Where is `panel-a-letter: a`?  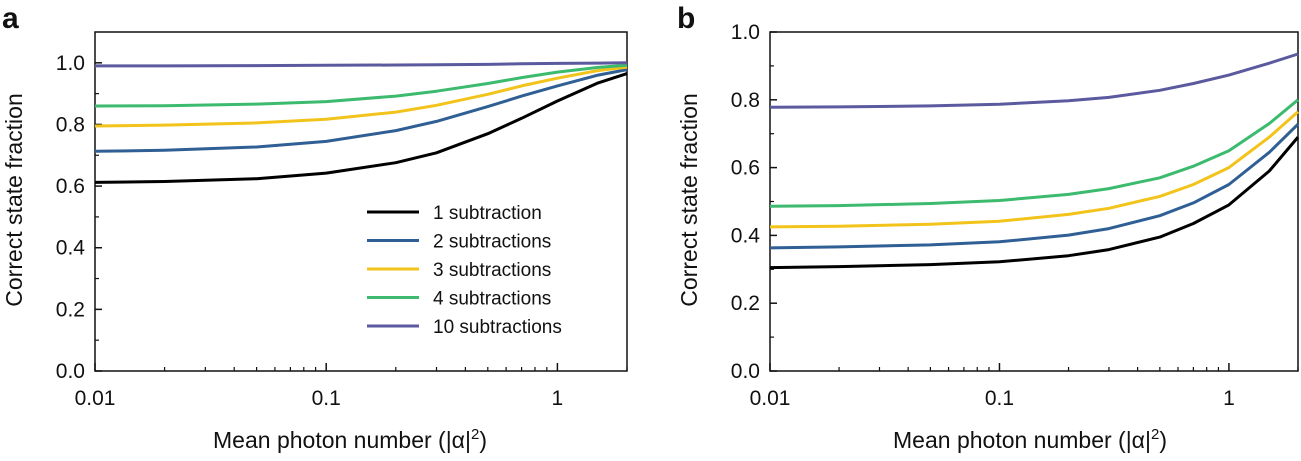 panel-a-letter: a is located at coordinates (10, 18).